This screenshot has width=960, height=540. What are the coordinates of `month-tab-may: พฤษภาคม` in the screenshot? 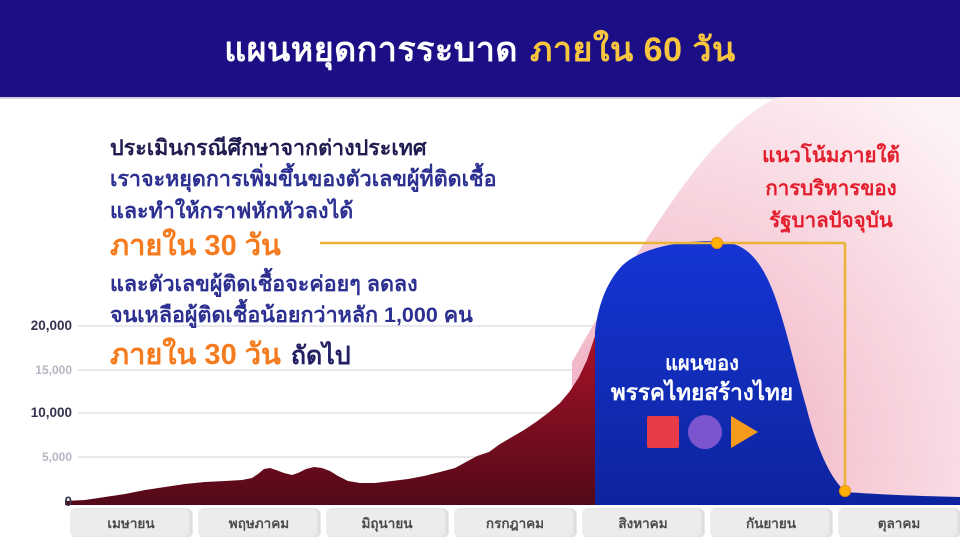 It's located at (259, 522).